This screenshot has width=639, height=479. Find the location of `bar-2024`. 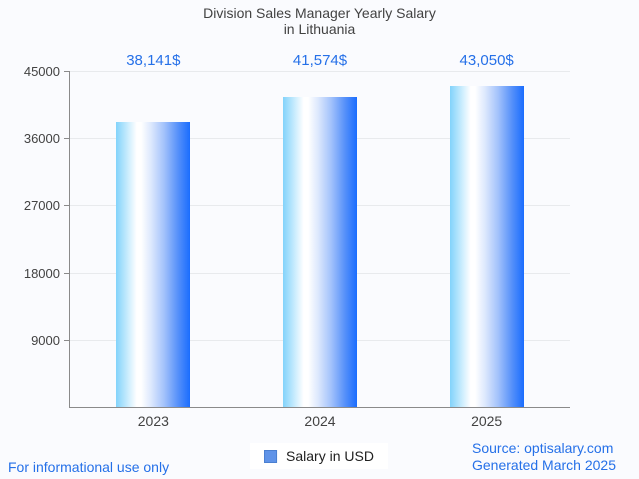

bar-2024 is located at coordinates (320, 252).